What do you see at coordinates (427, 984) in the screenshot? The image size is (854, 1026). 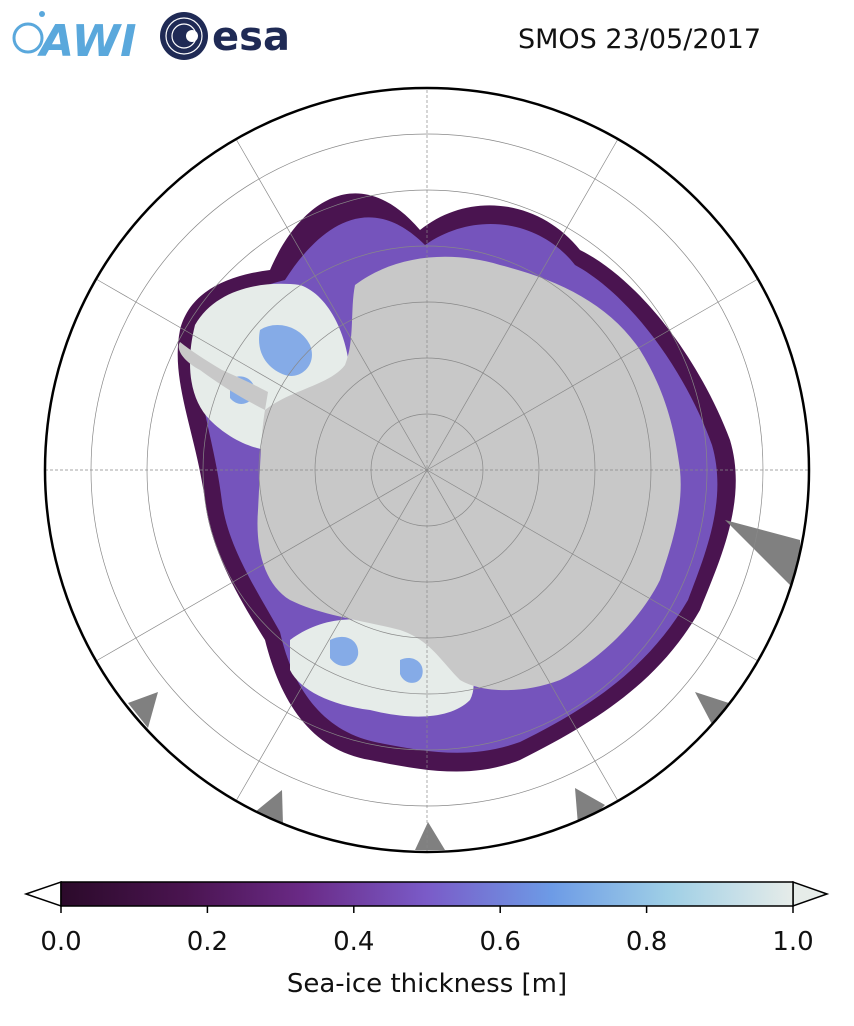 I see `colorbar-label: Sea-ice thickness [m]` at bounding box center [427, 984].